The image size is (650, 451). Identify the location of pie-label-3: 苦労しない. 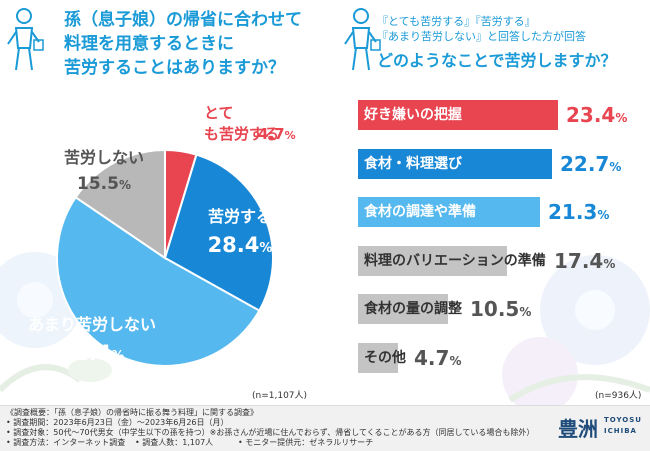
(104, 157).